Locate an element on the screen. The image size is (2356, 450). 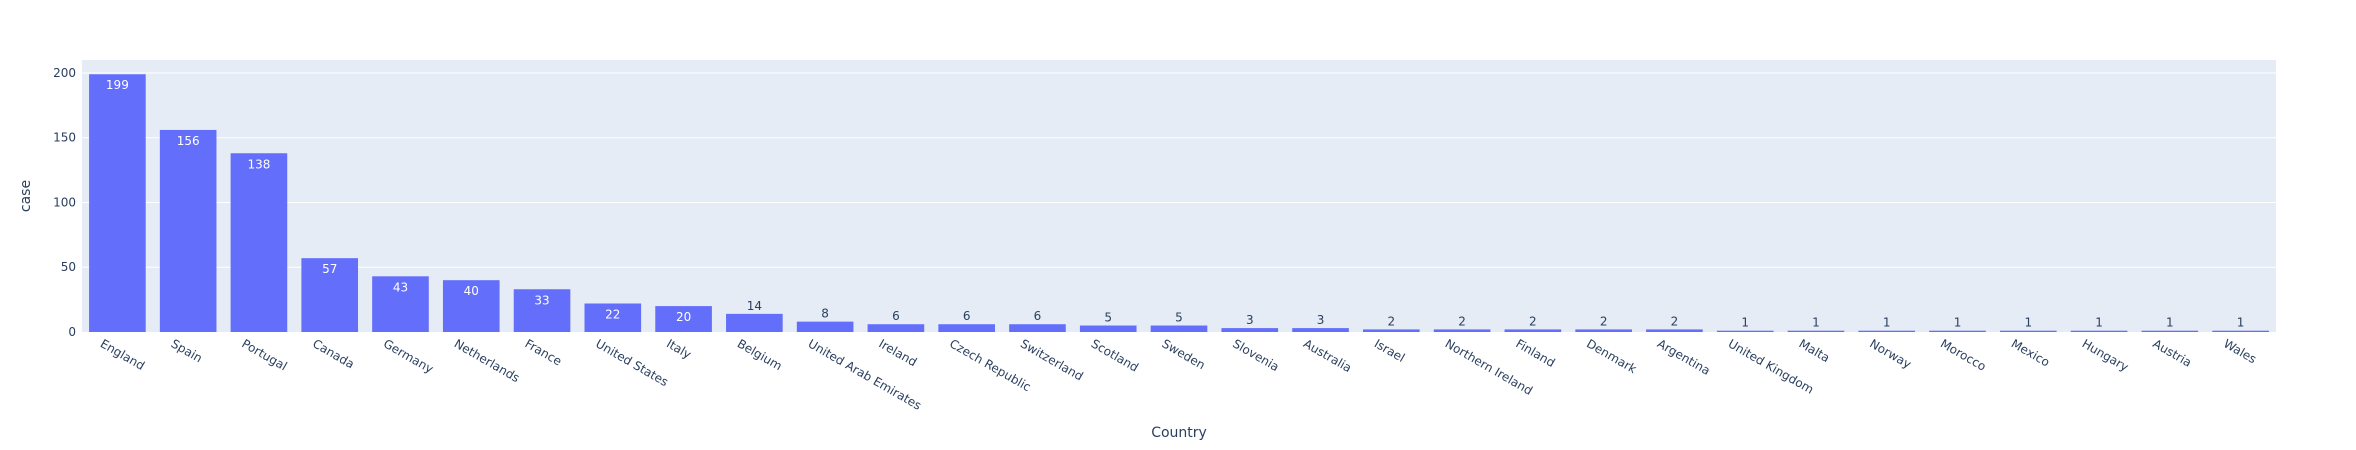
x-tick-label: Sweden is located at coordinates (1184, 354).